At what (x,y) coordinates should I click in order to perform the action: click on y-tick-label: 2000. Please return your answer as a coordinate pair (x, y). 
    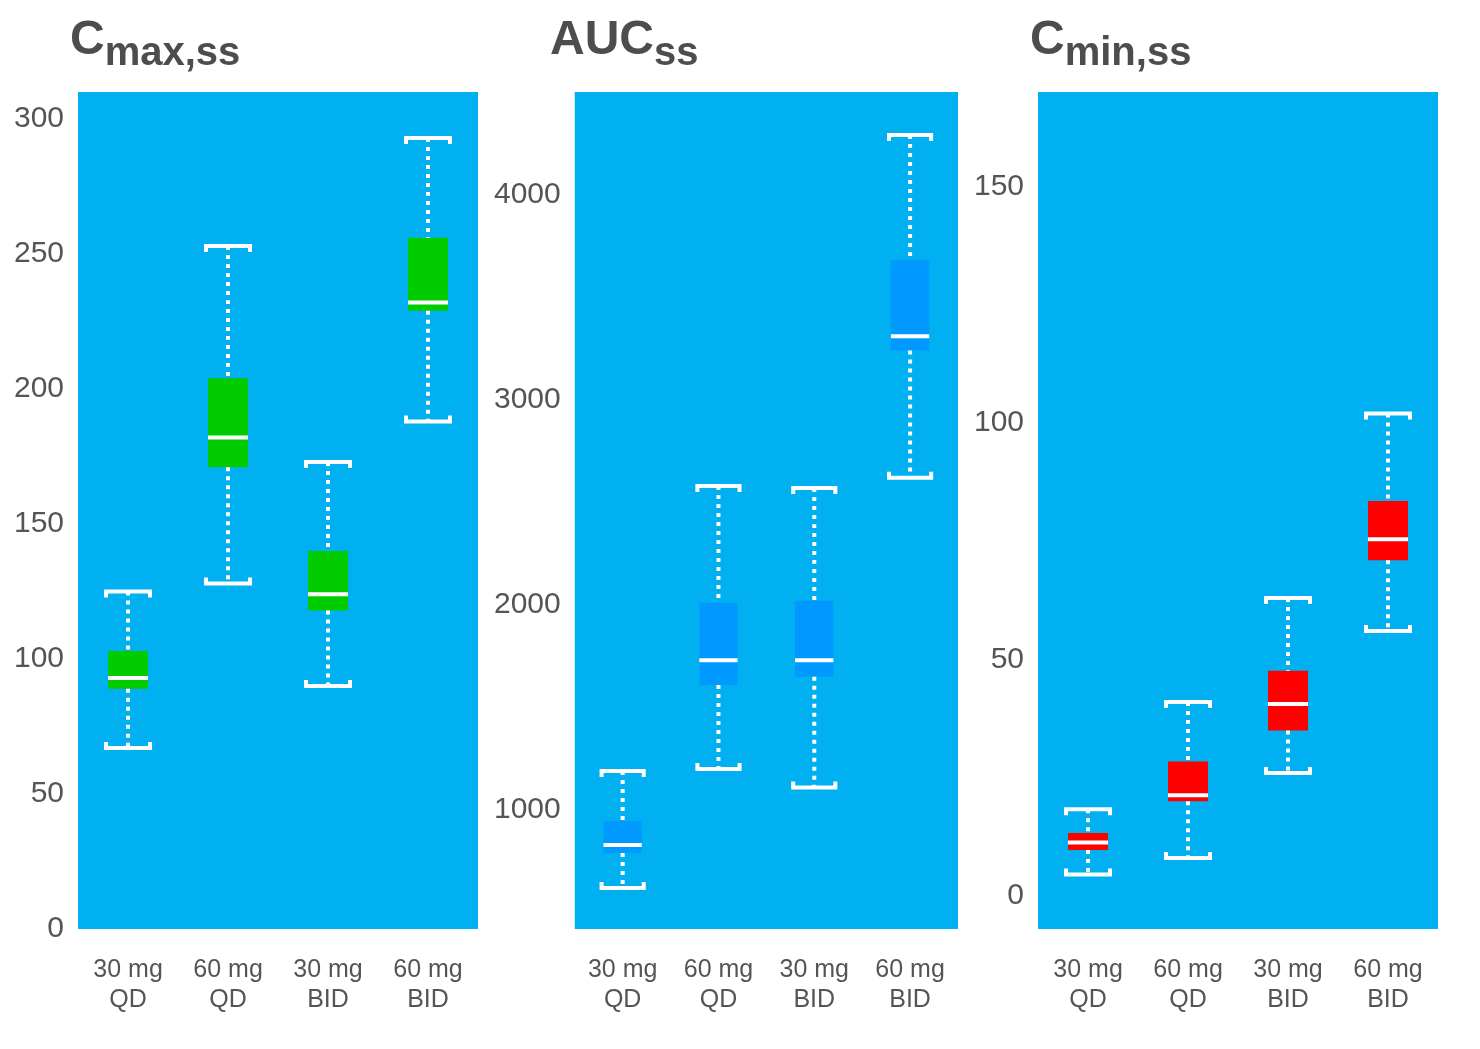
    Looking at the image, I should click on (527, 603).